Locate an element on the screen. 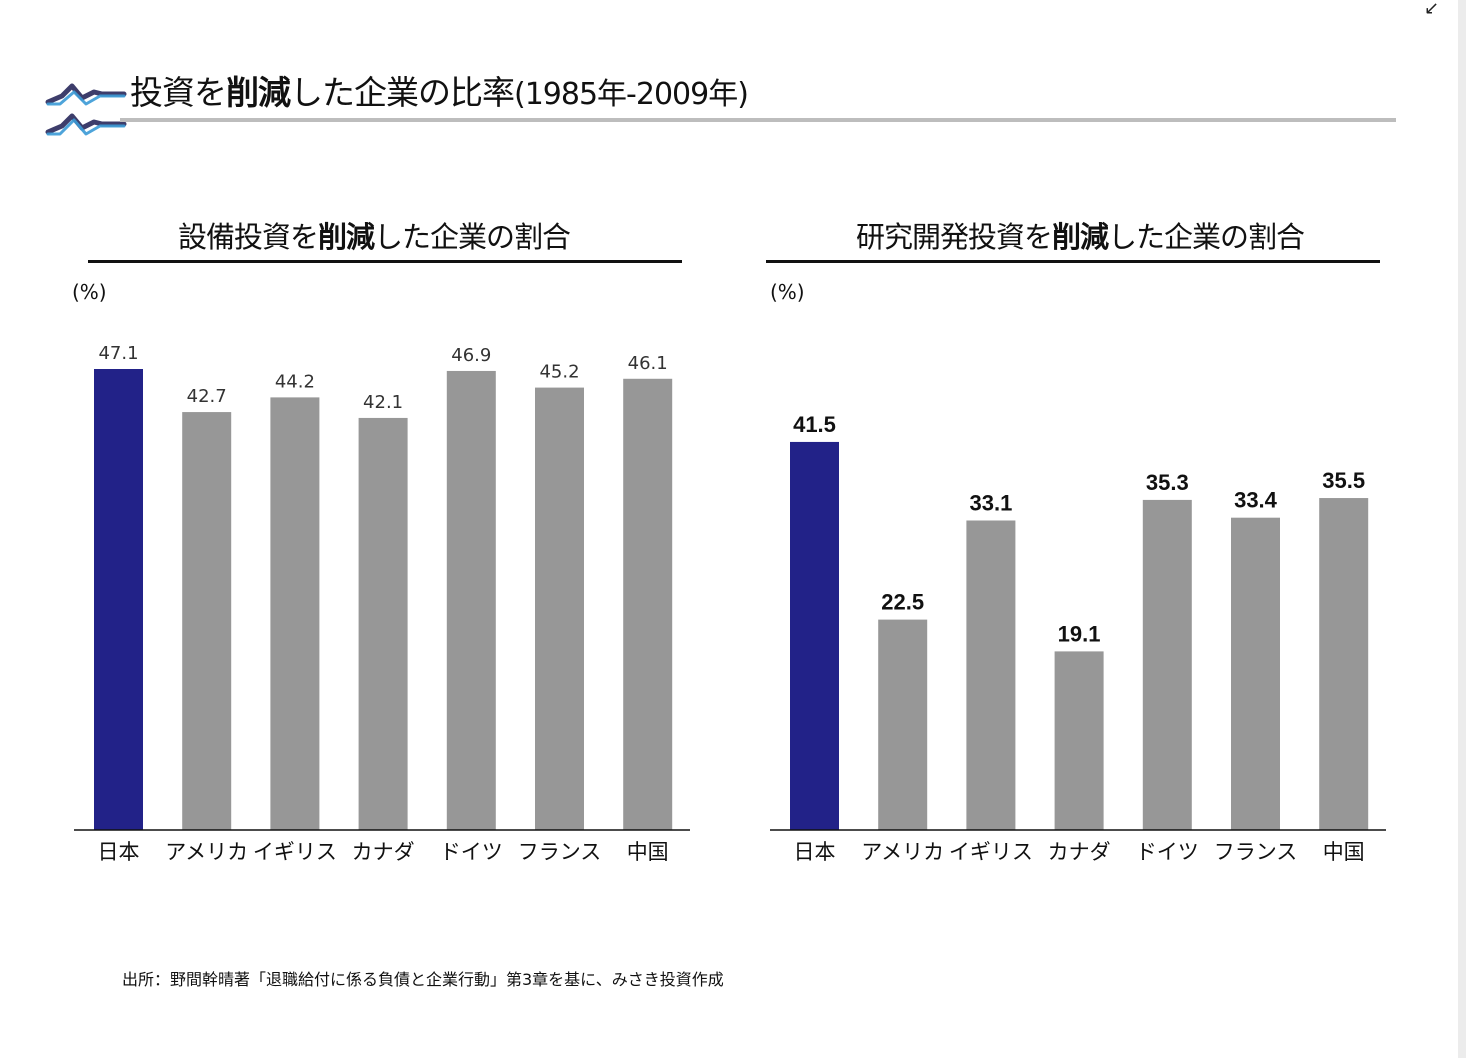  data-label: 46.1 is located at coordinates (648, 363).